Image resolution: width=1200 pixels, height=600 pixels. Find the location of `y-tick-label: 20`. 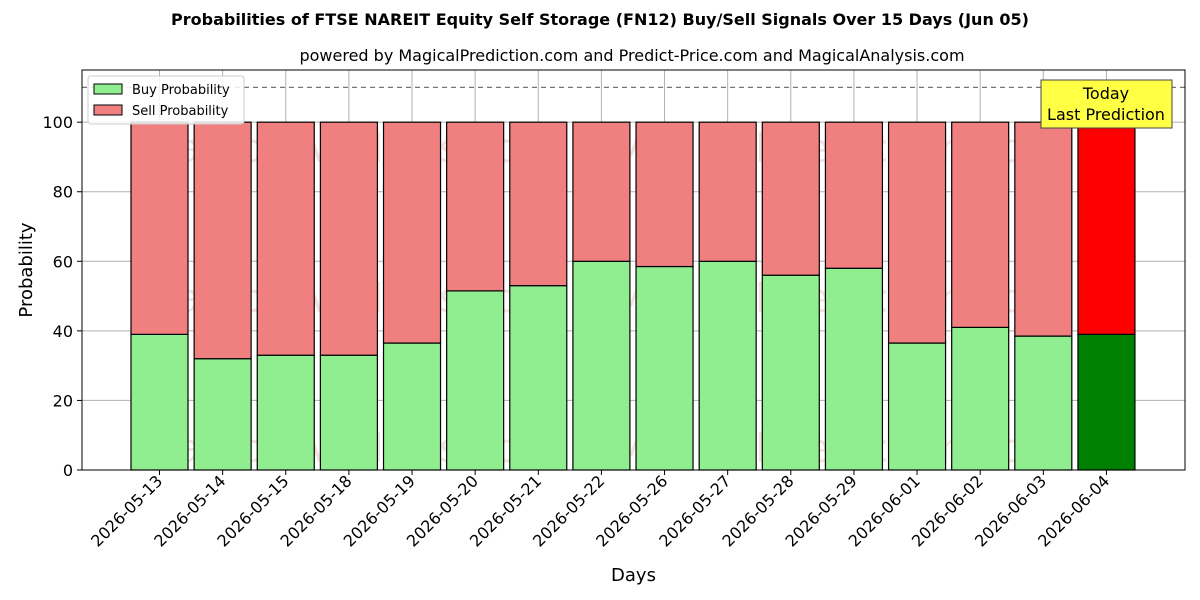

y-tick-label: 20 is located at coordinates (63, 400).